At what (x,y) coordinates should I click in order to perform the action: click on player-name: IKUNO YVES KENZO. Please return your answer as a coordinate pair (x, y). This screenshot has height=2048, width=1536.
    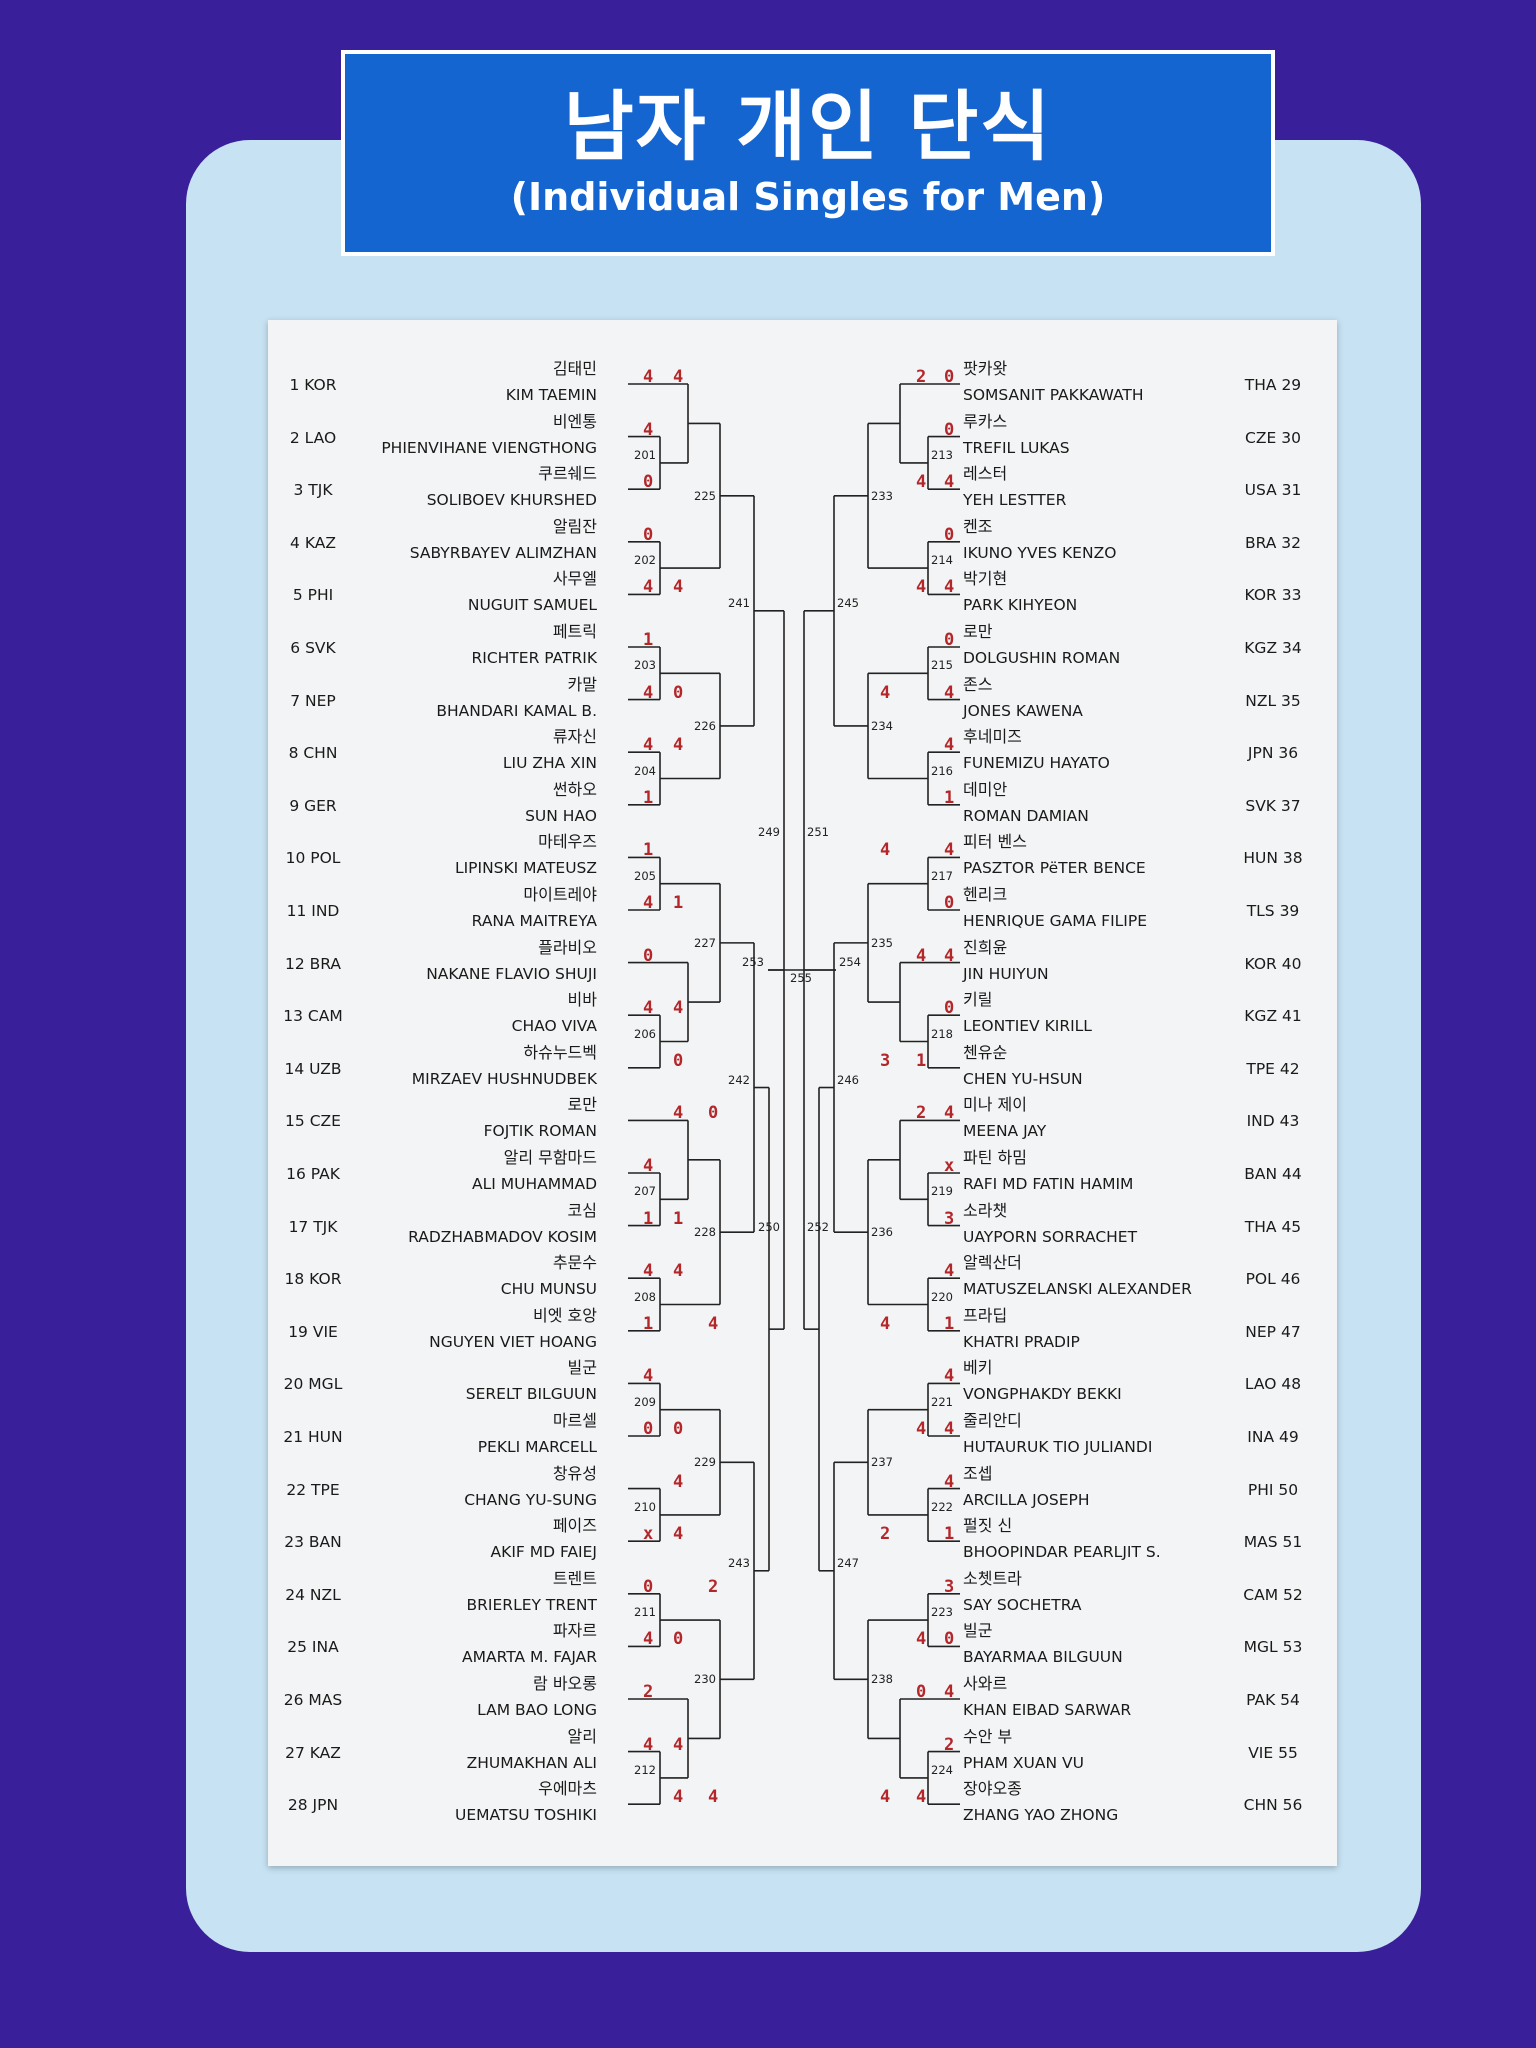
    Looking at the image, I should click on (1040, 552).